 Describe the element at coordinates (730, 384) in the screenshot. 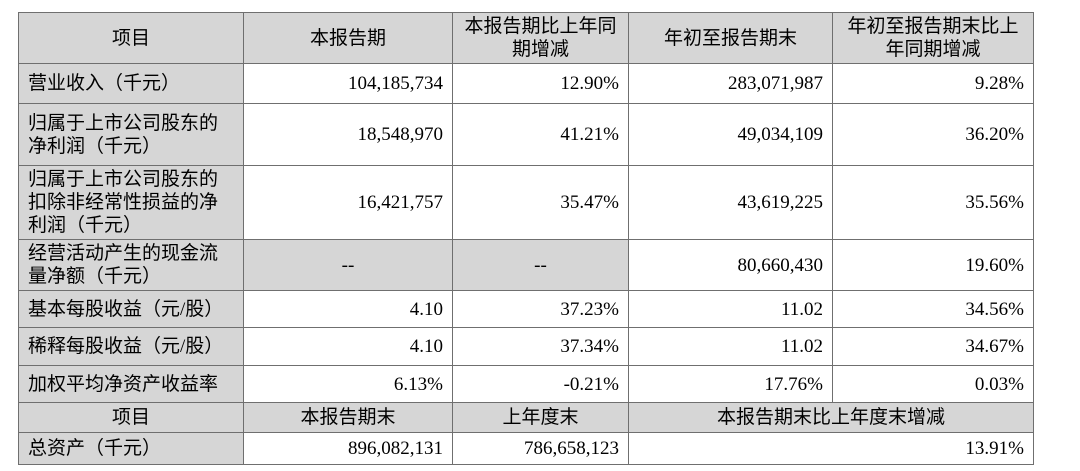

I see `value-cell: 17.76%` at that location.